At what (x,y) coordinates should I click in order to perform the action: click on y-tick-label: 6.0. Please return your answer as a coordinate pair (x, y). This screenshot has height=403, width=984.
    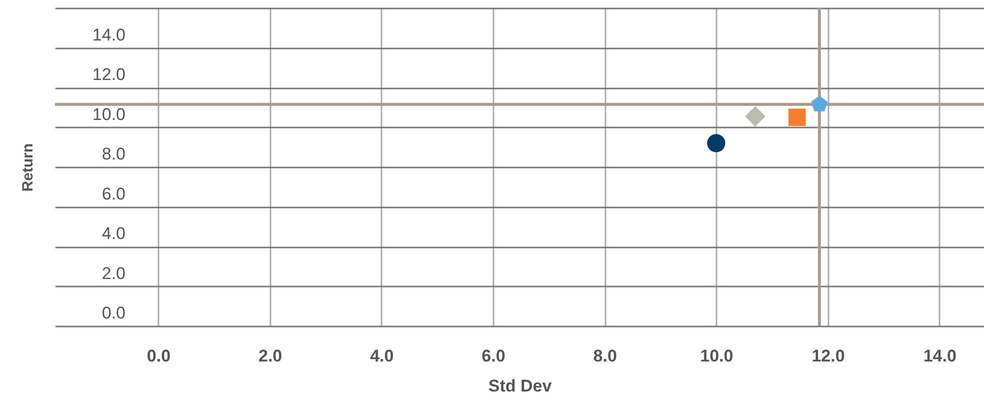
    Looking at the image, I should click on (114, 194).